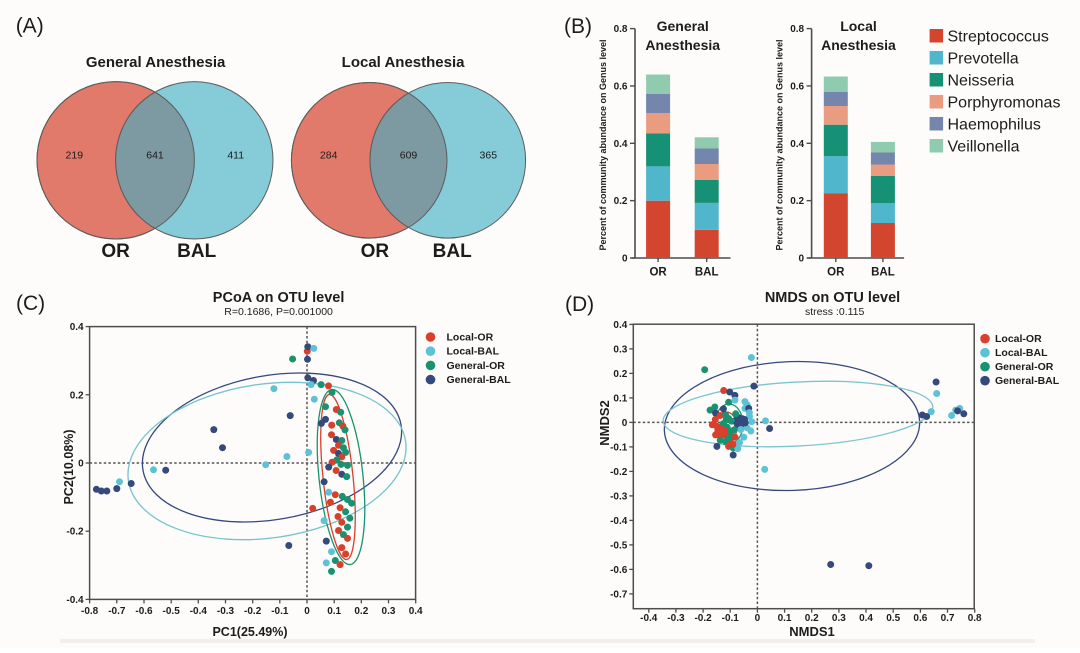  I want to click on svg-text: Local Anesthesia, so click(403, 62).